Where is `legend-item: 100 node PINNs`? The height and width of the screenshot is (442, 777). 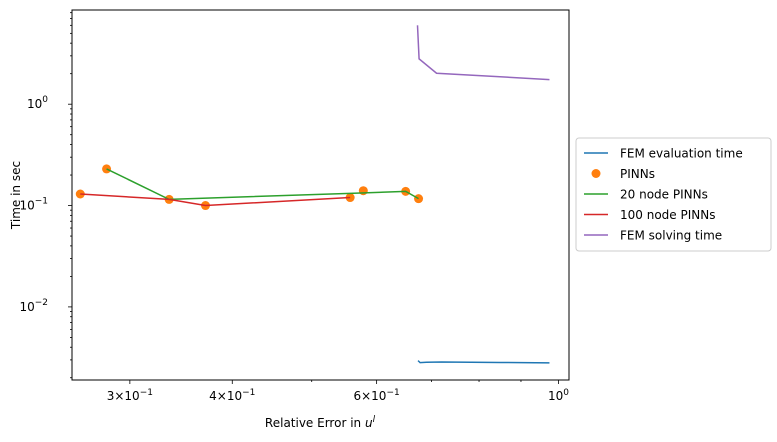 legend-item: 100 node PINNs is located at coordinates (649, 215).